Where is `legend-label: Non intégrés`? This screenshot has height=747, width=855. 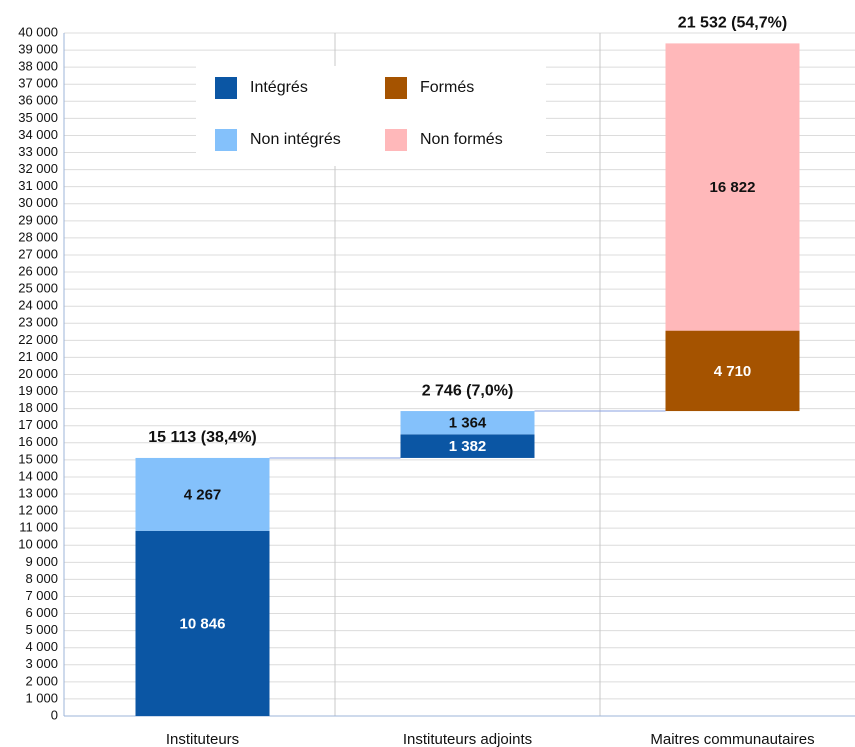 legend-label: Non intégrés is located at coordinates (295, 139).